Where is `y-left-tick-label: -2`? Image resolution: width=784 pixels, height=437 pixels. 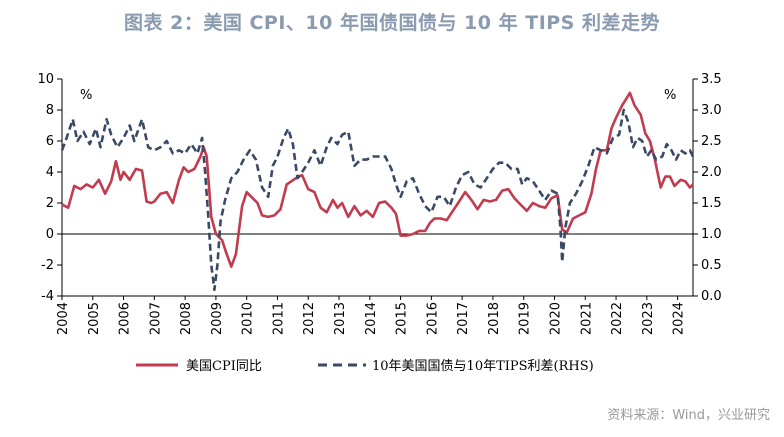 y-left-tick-label: -2 is located at coordinates (47, 265).